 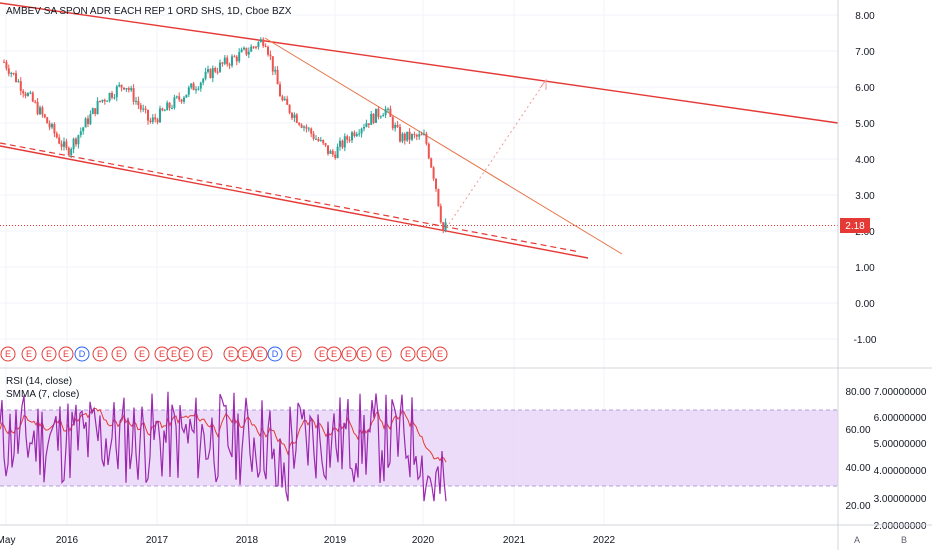 What do you see at coordinates (900, 499) in the screenshot?
I see `smma-axis-tick-label: 3.00000000` at bounding box center [900, 499].